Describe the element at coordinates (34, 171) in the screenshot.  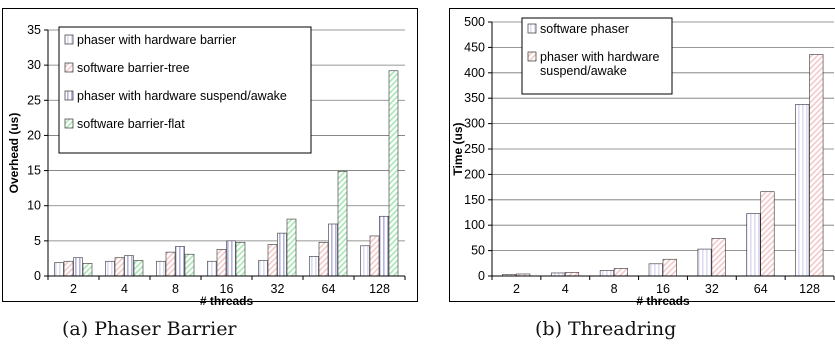
I see `y-tick-label: 15` at that location.